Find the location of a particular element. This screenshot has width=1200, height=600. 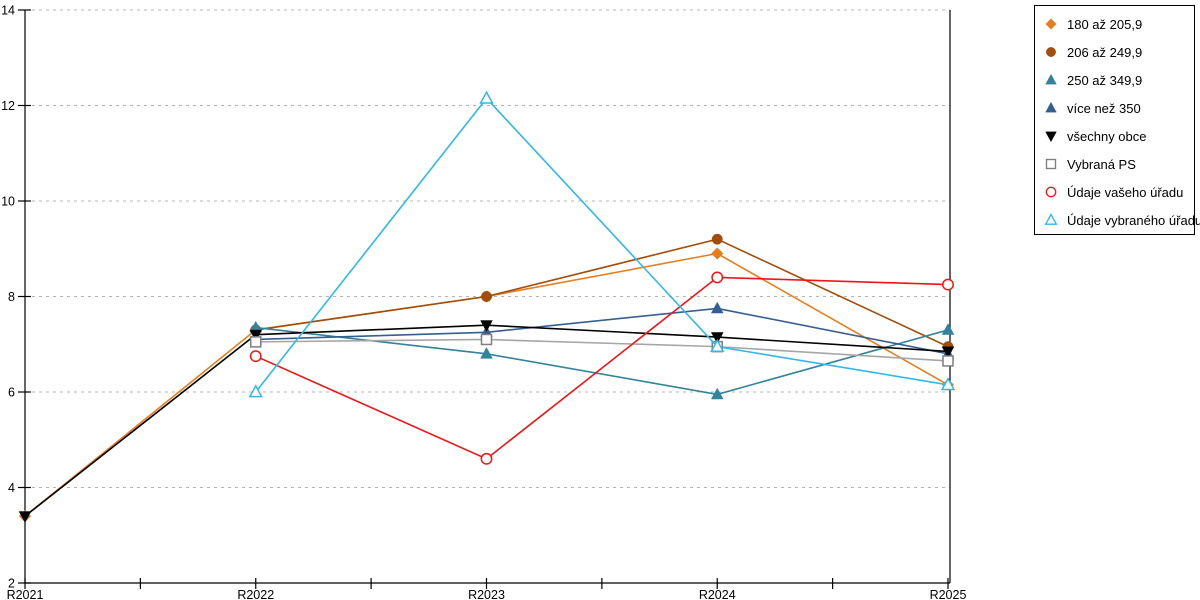

x-tick-label: R2021 is located at coordinates (25, 594).